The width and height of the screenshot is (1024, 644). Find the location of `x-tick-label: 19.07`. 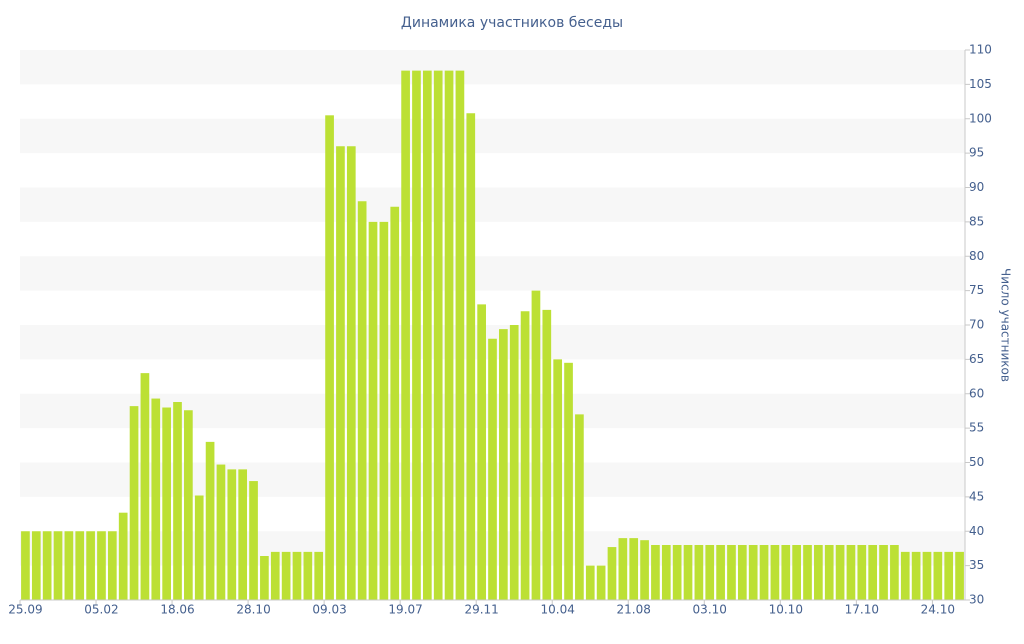

x-tick-label: 19.07 is located at coordinates (405, 610).